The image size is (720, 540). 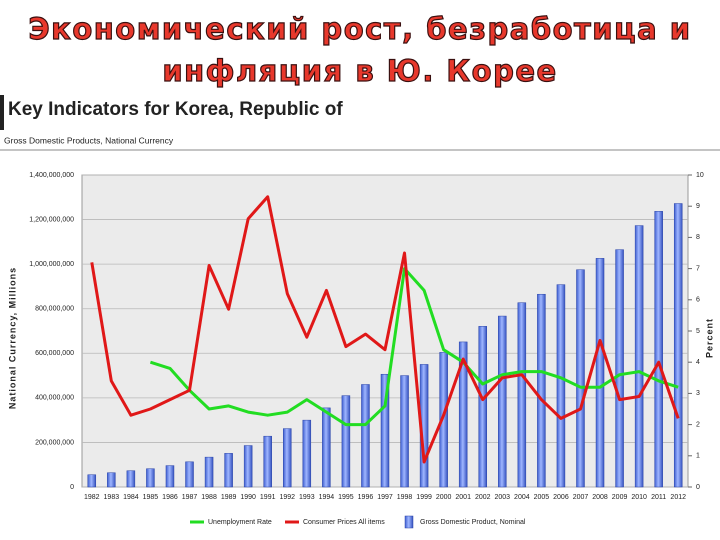 I want to click on x-tick-label: 1990, so click(x=248, y=497).